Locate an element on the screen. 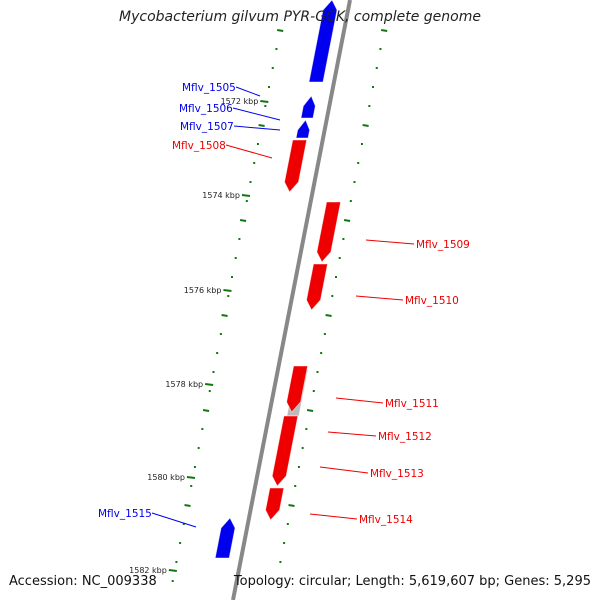  gene-label-Mflv_1509: Mflv_1509 is located at coordinates (443, 245).